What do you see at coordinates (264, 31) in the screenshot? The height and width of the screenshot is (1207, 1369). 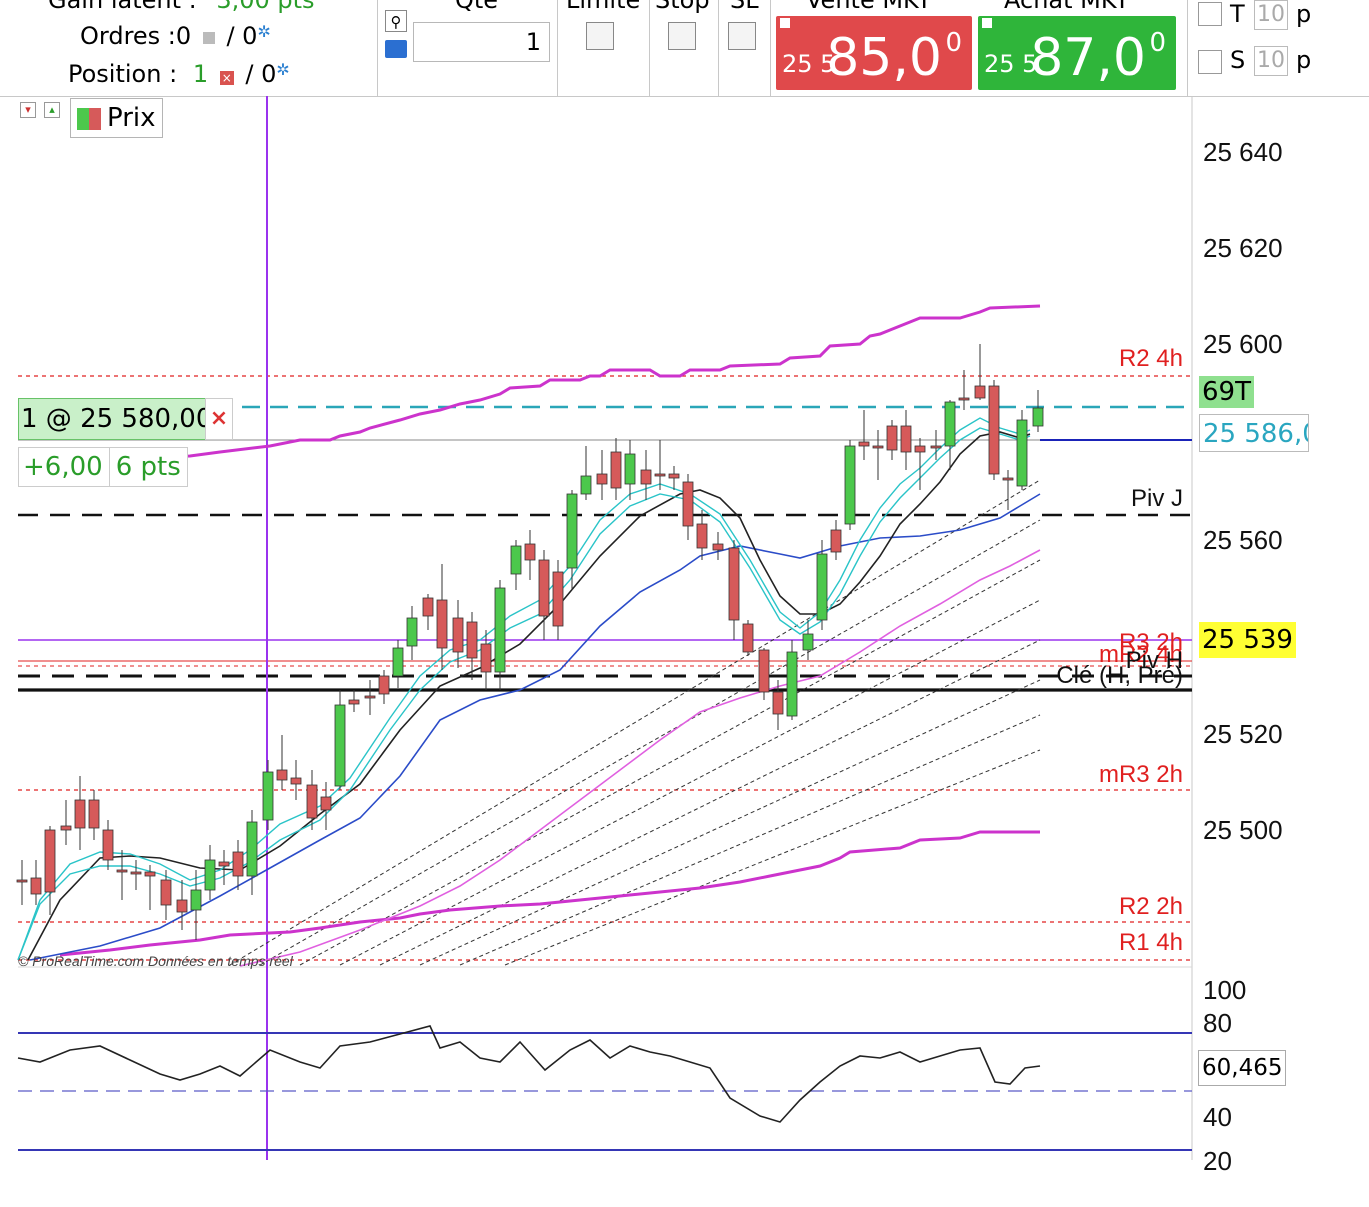 I see `orders-gear-icon: ✲` at bounding box center [264, 31].